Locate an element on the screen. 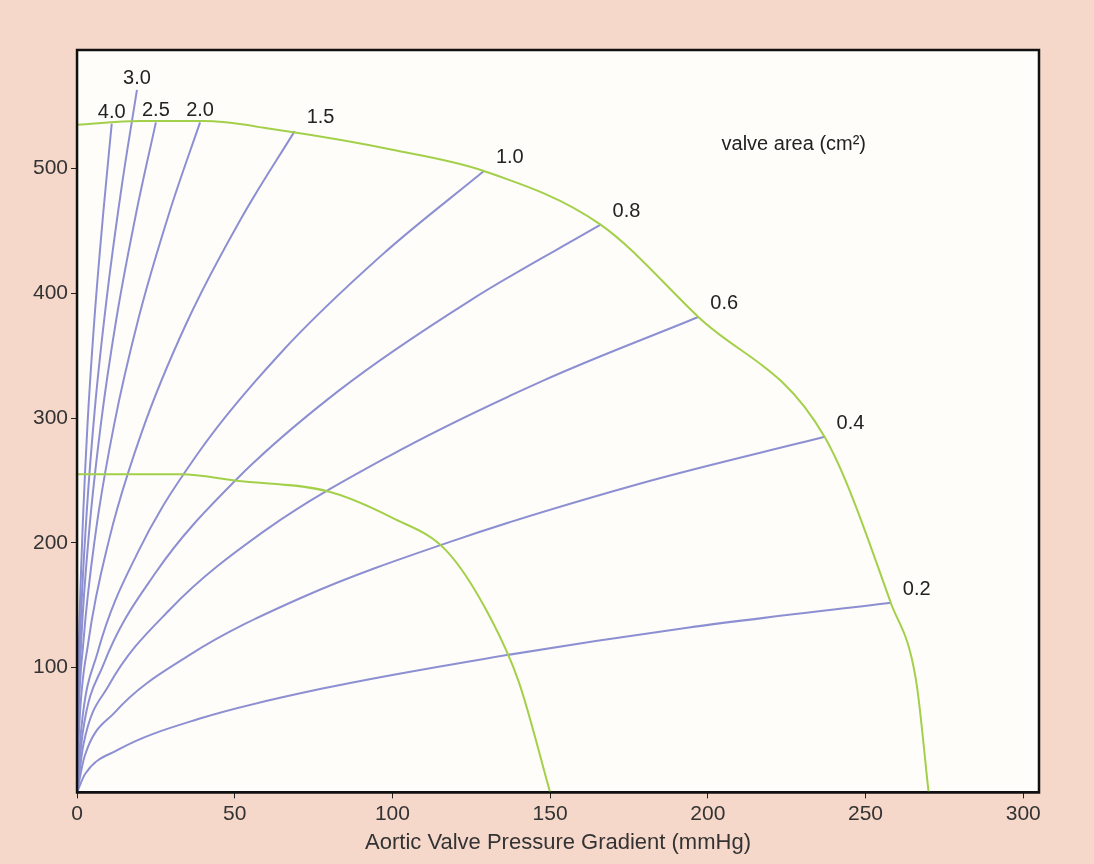 This screenshot has width=1094, height=864. series-label: 0.6 is located at coordinates (724, 302).